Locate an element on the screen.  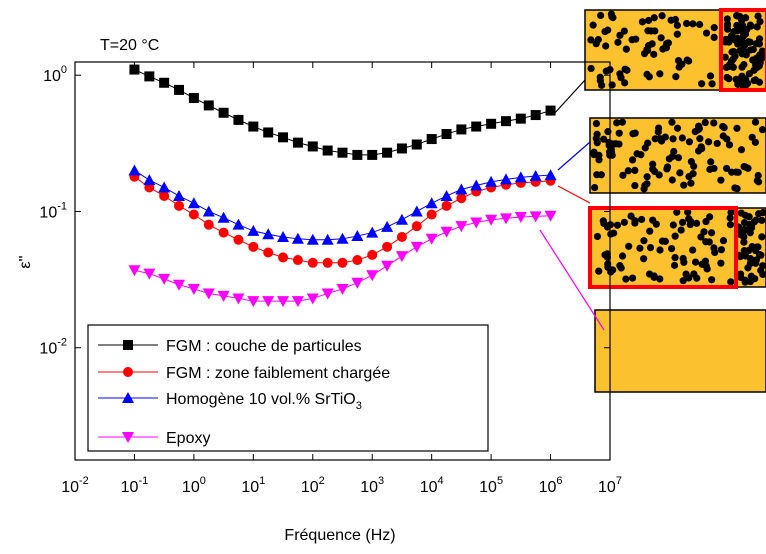
legend-box is located at coordinates (288, 388).